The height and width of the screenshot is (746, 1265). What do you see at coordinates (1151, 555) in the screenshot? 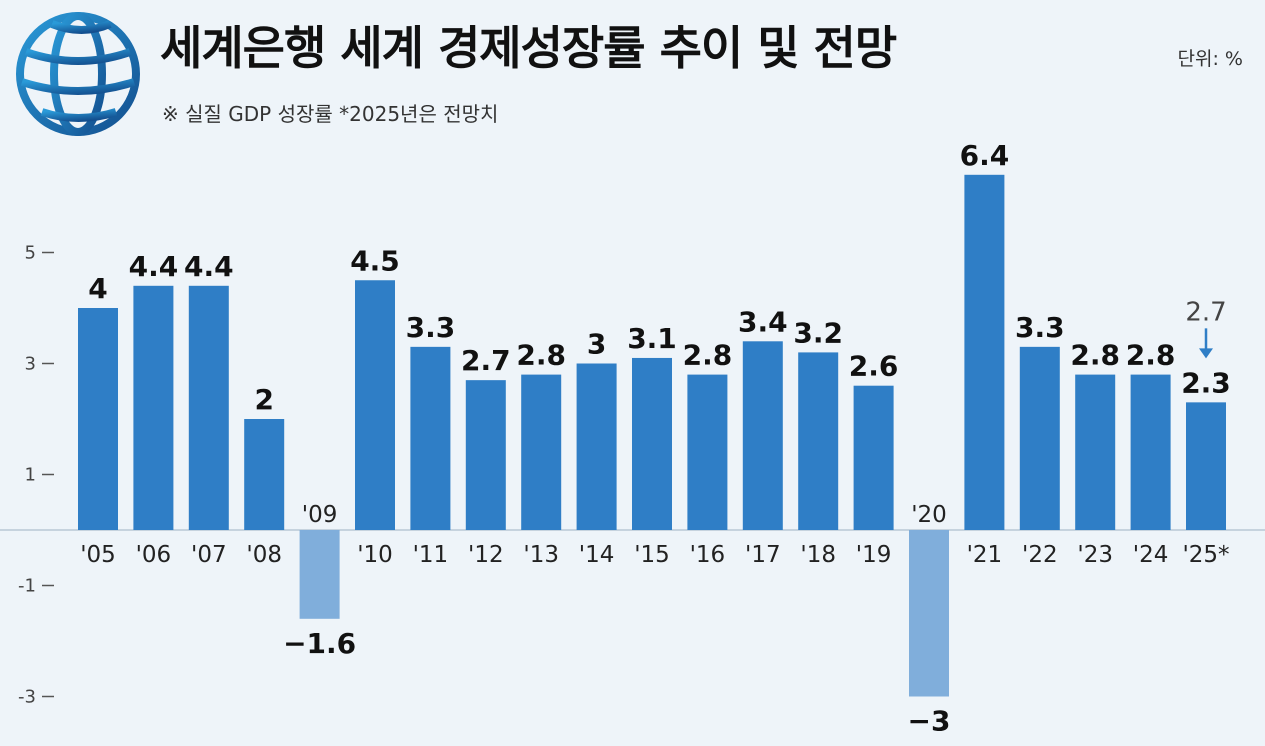
I see `x-tick-label: '24` at bounding box center [1151, 555].